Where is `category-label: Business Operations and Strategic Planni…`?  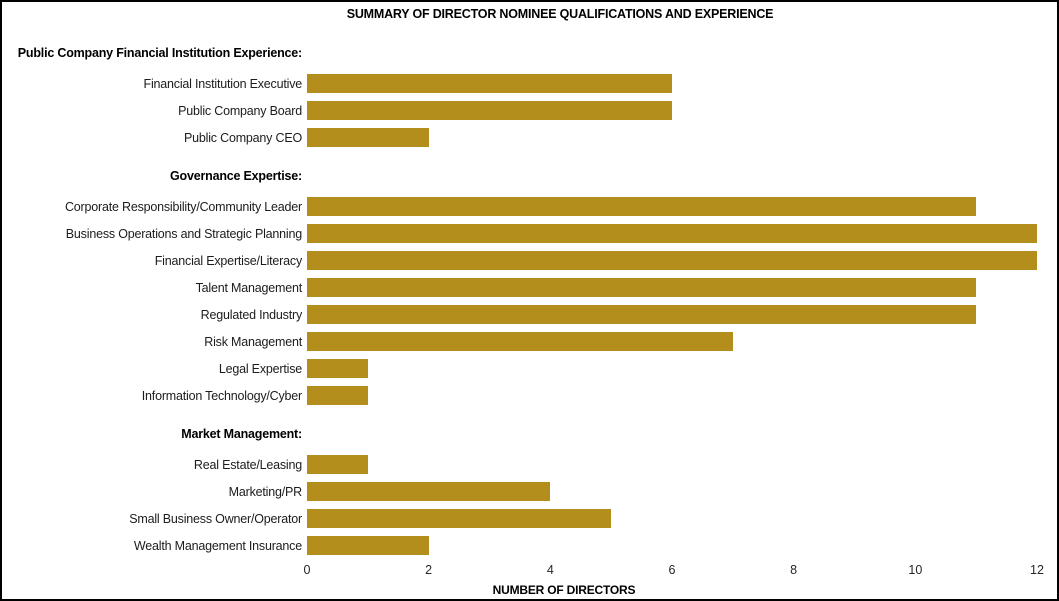
category-label: Business Operations and Strategic Planni… is located at coordinates (183, 233).